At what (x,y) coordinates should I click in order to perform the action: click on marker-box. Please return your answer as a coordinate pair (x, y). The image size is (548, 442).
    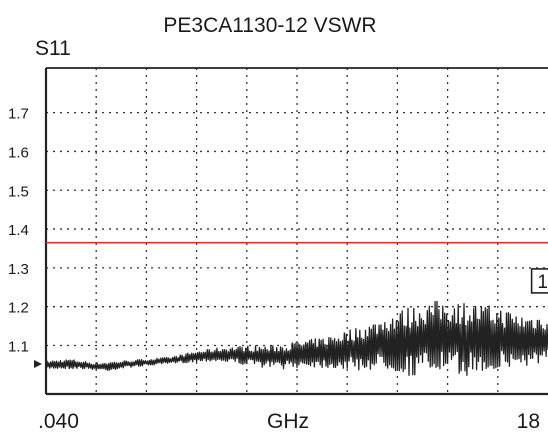
    Looking at the image, I should click on (539, 281).